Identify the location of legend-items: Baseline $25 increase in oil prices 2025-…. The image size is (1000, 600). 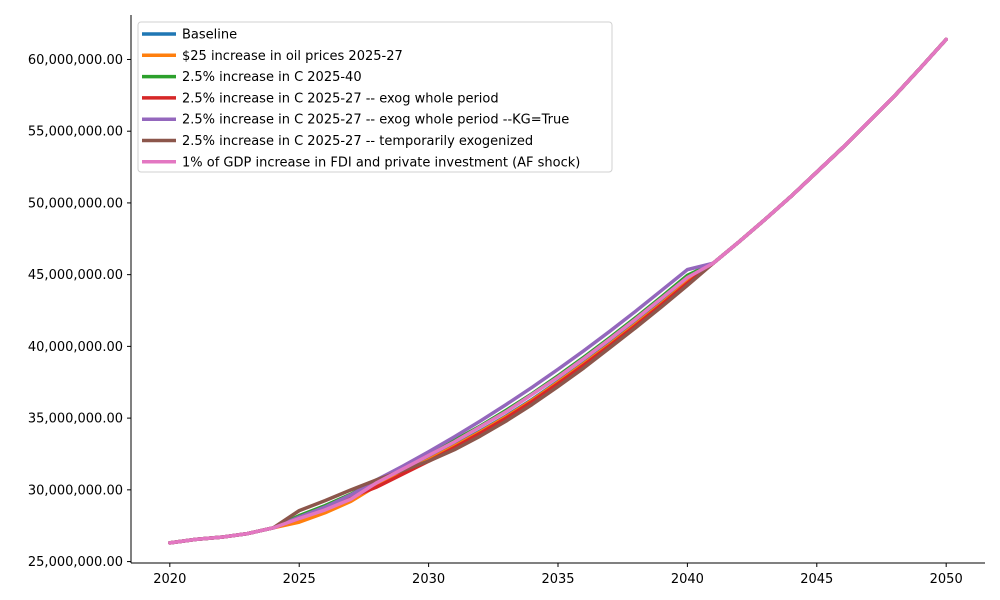
(361, 99).